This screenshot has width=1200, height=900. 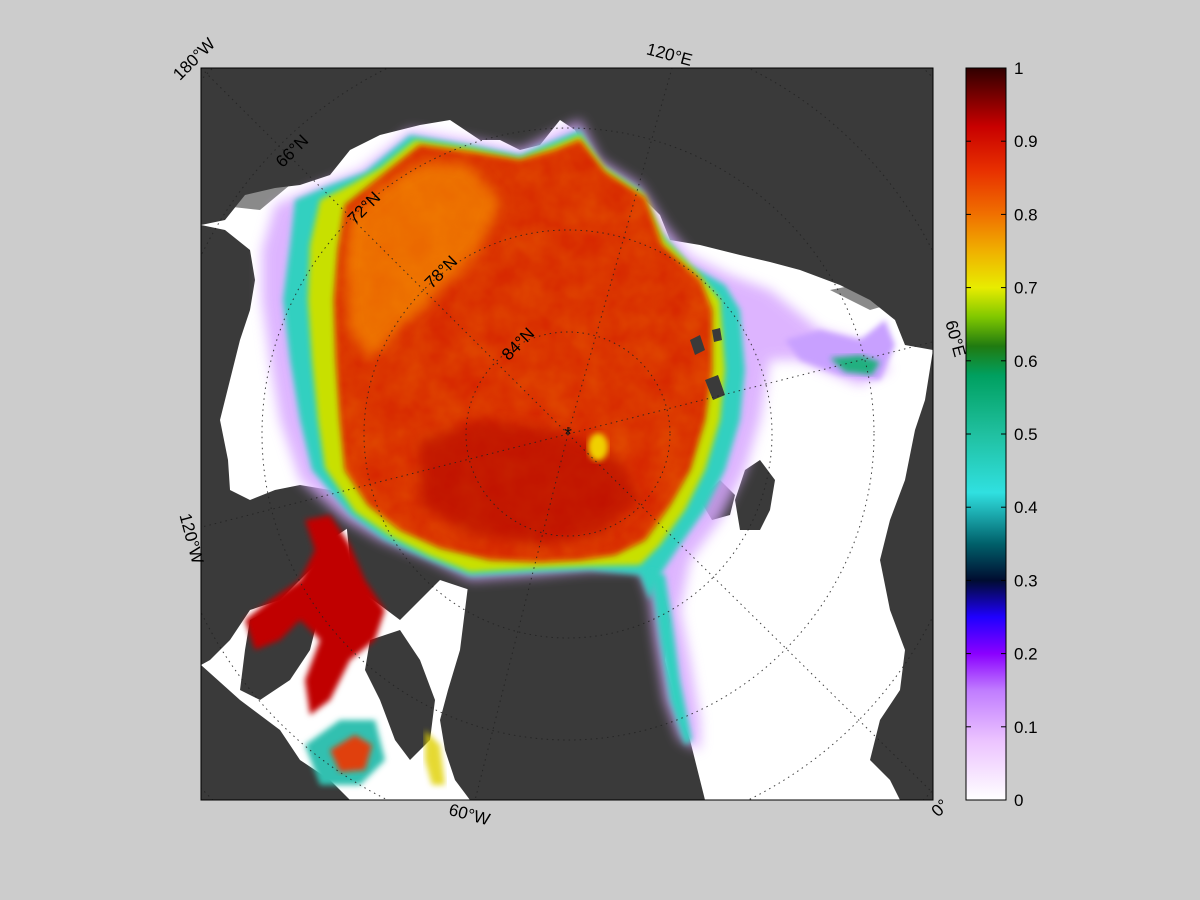 What do you see at coordinates (572, 677) in the screenshot?
I see `land-greenland` at bounding box center [572, 677].